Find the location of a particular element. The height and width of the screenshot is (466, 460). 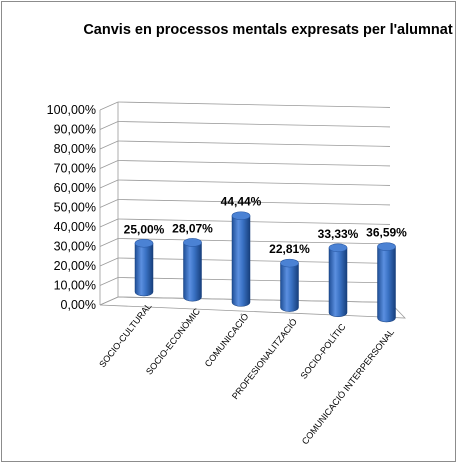

y-tick-label: 70,00% is located at coordinates (75, 169).